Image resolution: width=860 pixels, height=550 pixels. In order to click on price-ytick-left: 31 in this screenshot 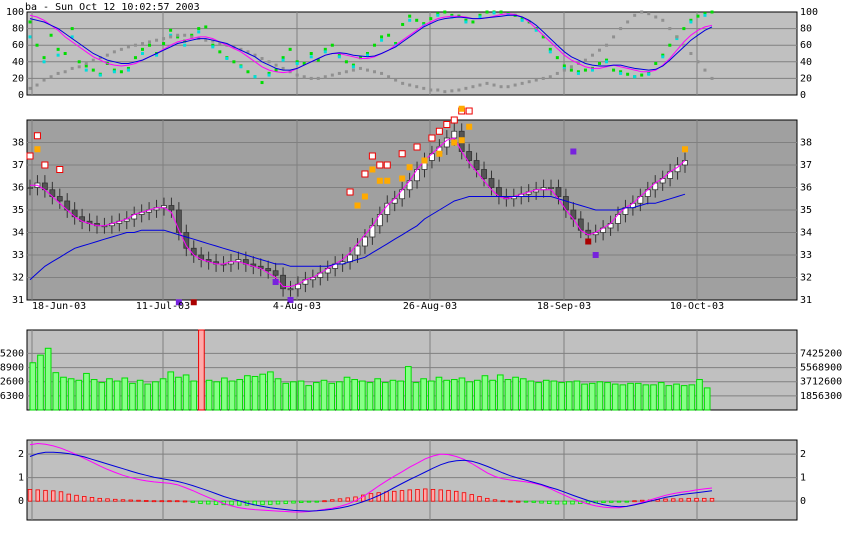, I will do `click(18, 300)`.